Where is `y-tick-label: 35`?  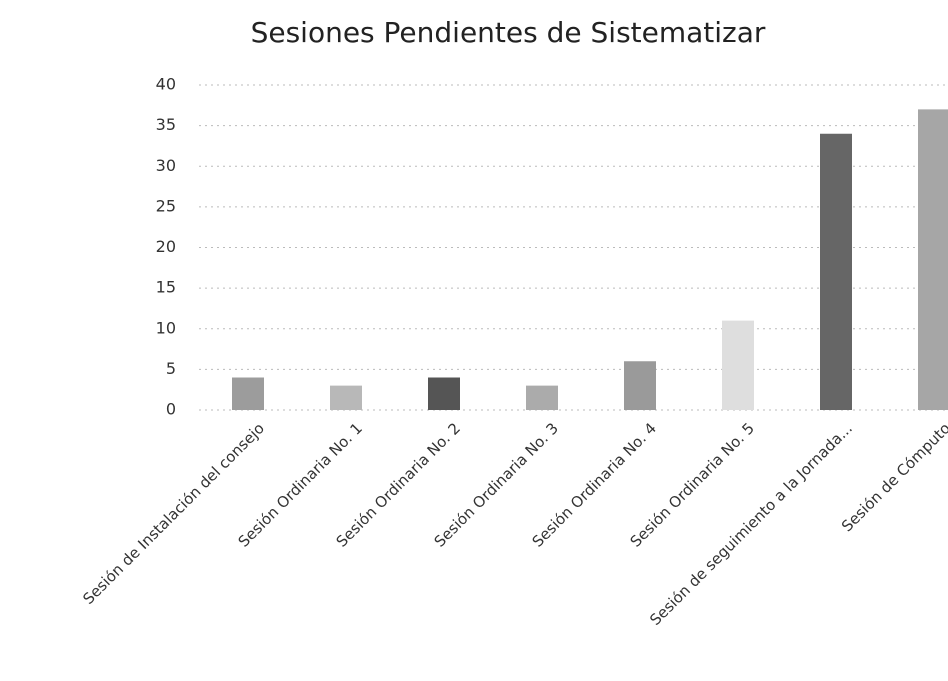
y-tick-label: 35 is located at coordinates (166, 124).